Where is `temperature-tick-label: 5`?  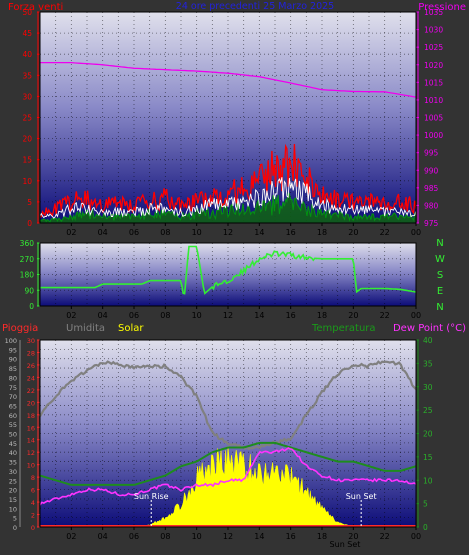 temperature-tick-label: 5 is located at coordinates (425, 504).